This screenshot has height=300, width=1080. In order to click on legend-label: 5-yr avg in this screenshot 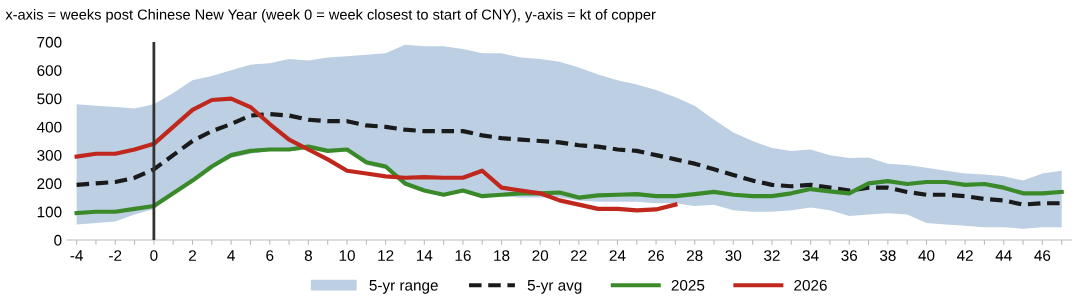, I will do `click(554, 287)`.